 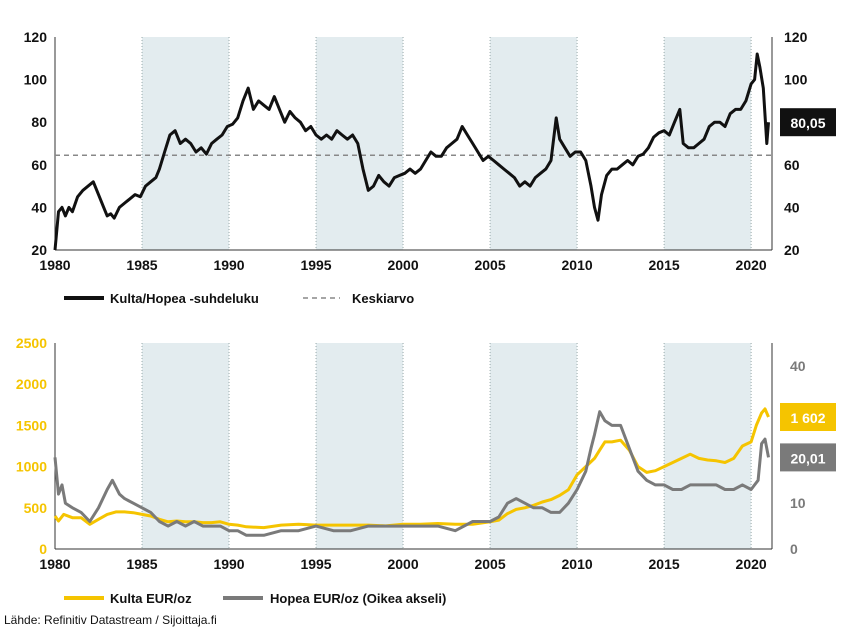 What do you see at coordinates (39, 207) in the screenshot?
I see `y-tick-label-left: 40` at bounding box center [39, 207].